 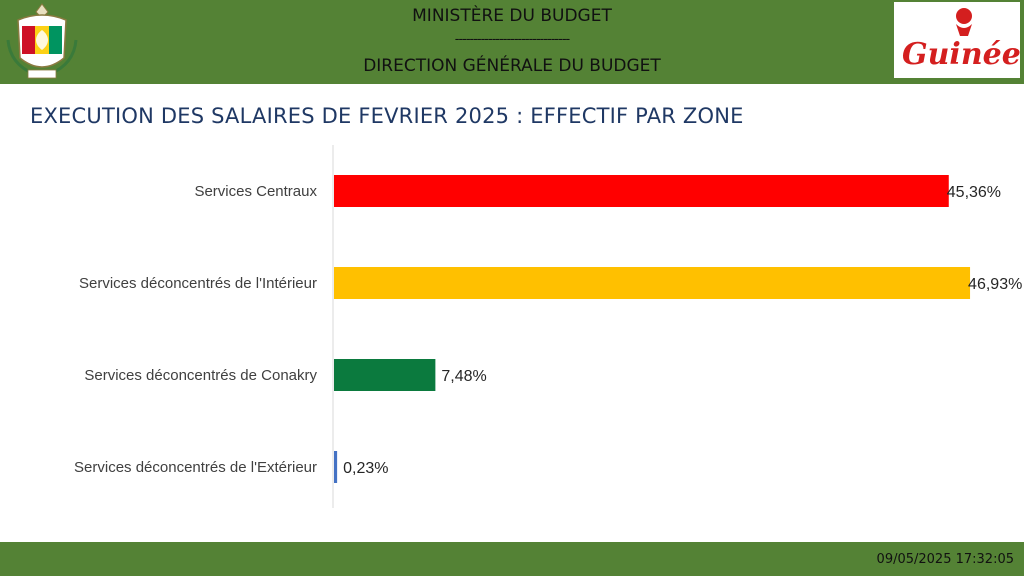 I want to click on category-label: Services déconcentrés de l'Intérieur, so click(x=198, y=283).